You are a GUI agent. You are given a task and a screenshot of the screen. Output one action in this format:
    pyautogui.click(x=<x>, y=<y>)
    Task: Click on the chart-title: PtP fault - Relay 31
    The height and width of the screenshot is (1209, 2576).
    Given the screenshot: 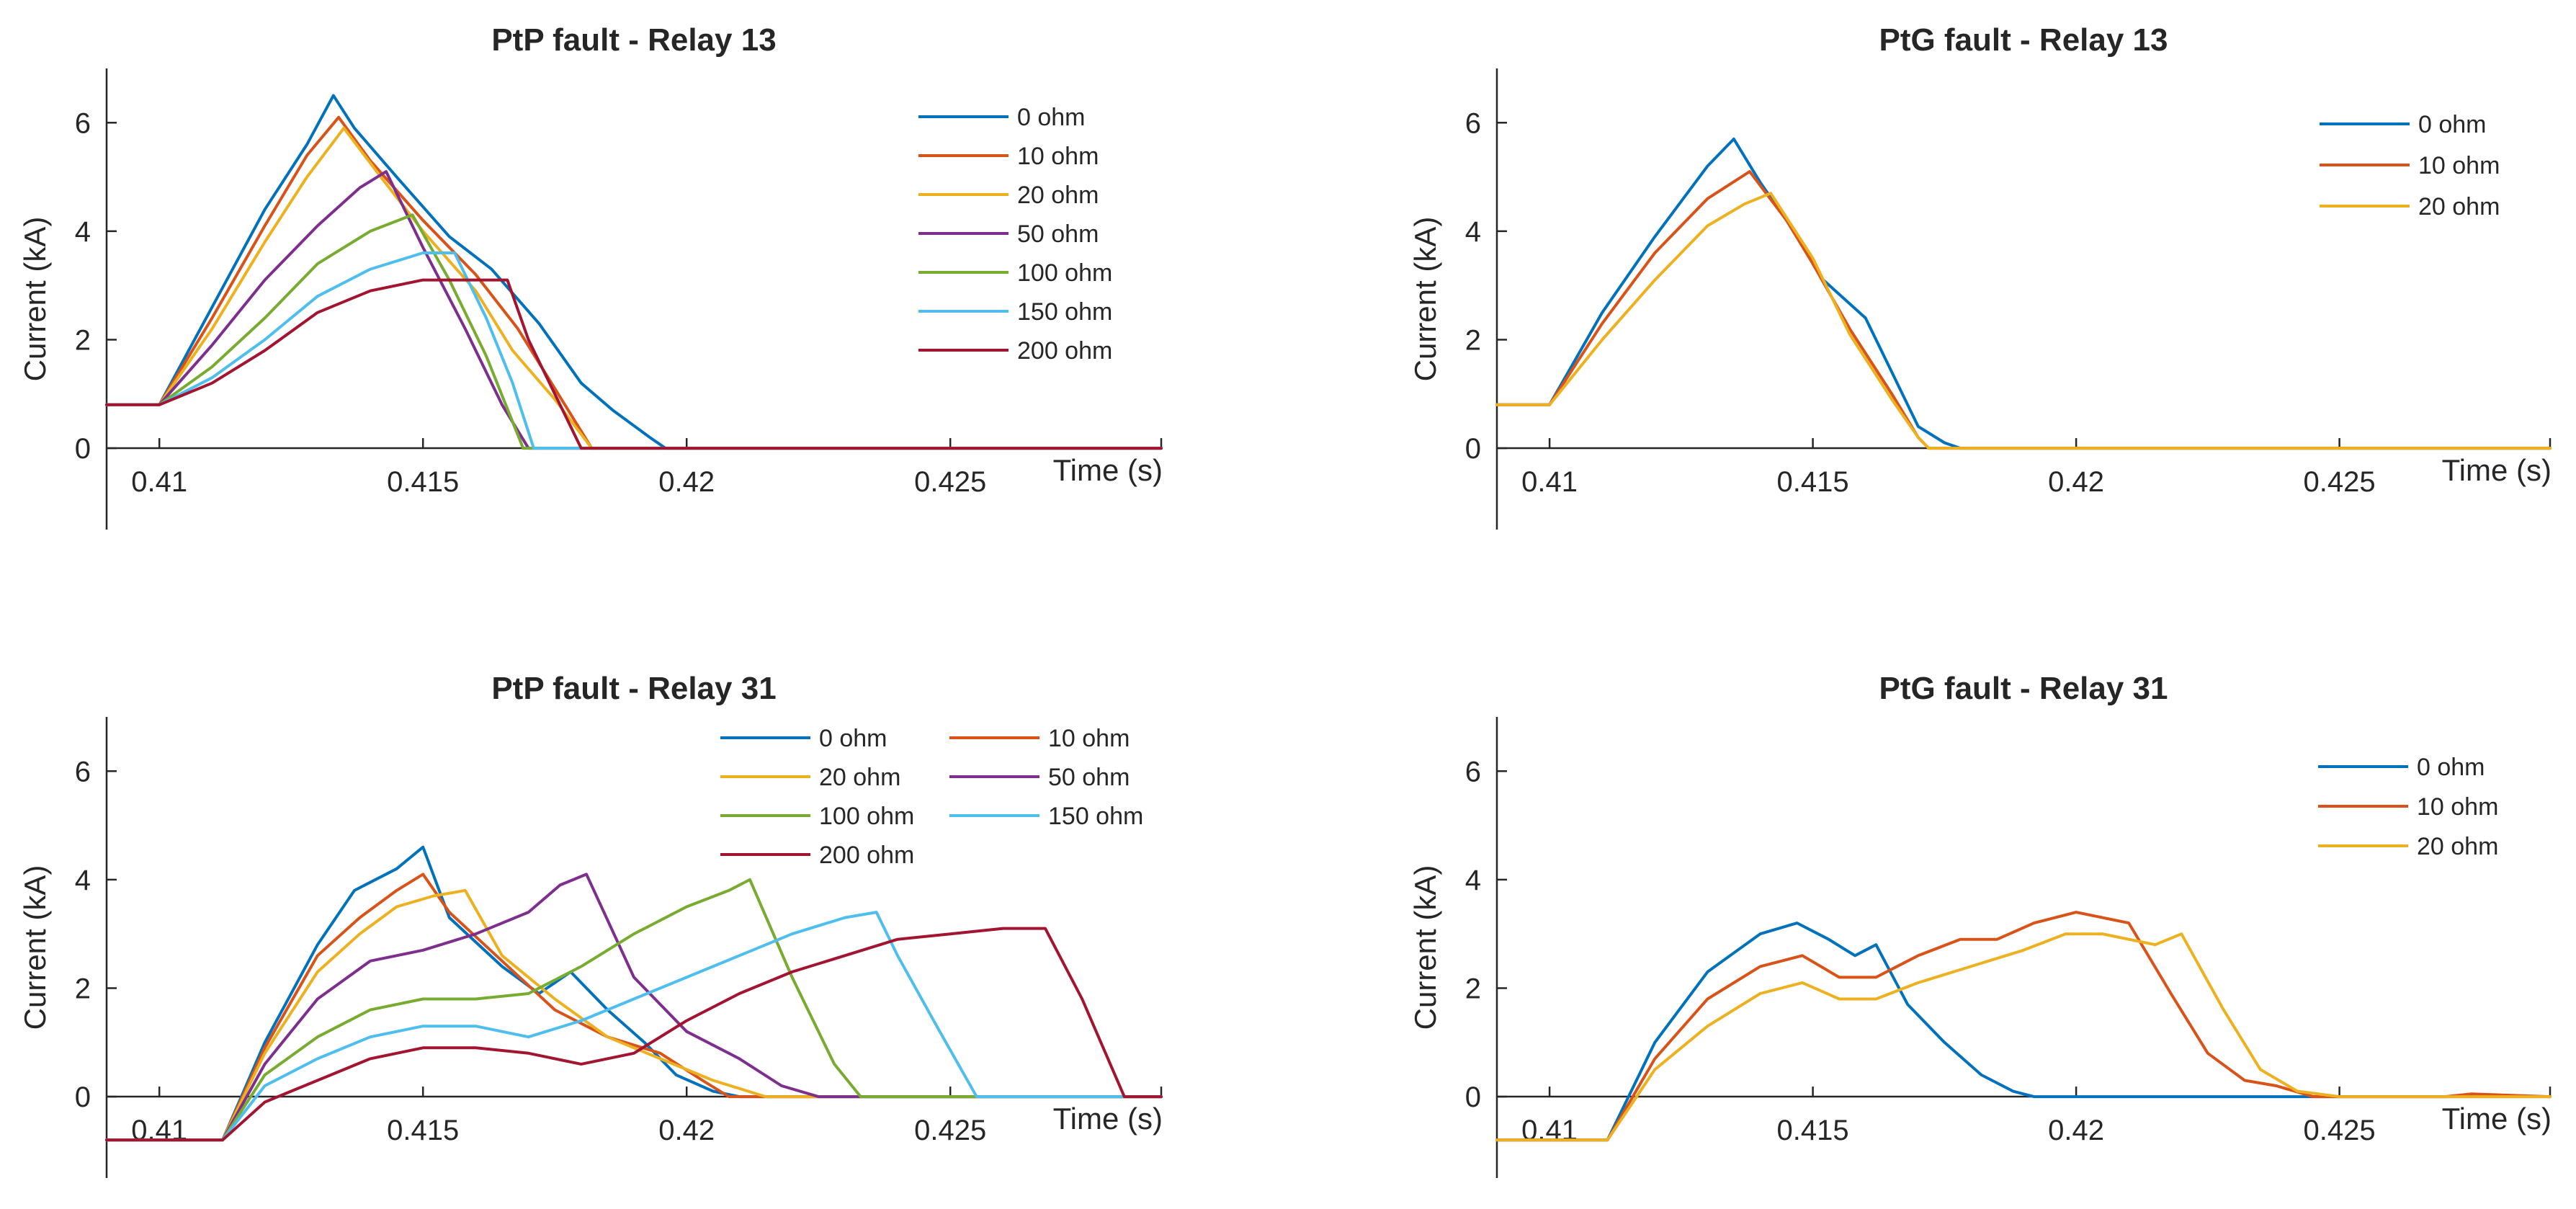 What is the action you would take?
    pyautogui.click(x=633, y=688)
    